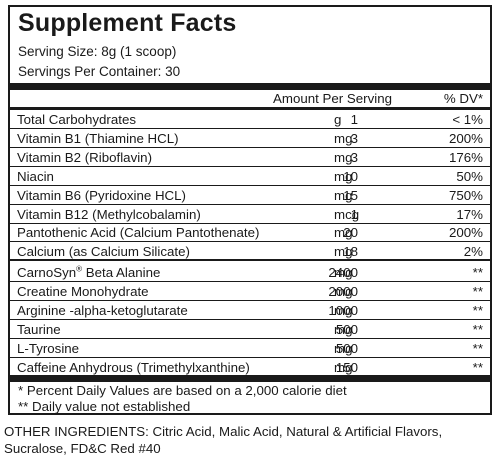  I want to click on amount-unit: g, so click(338, 119).